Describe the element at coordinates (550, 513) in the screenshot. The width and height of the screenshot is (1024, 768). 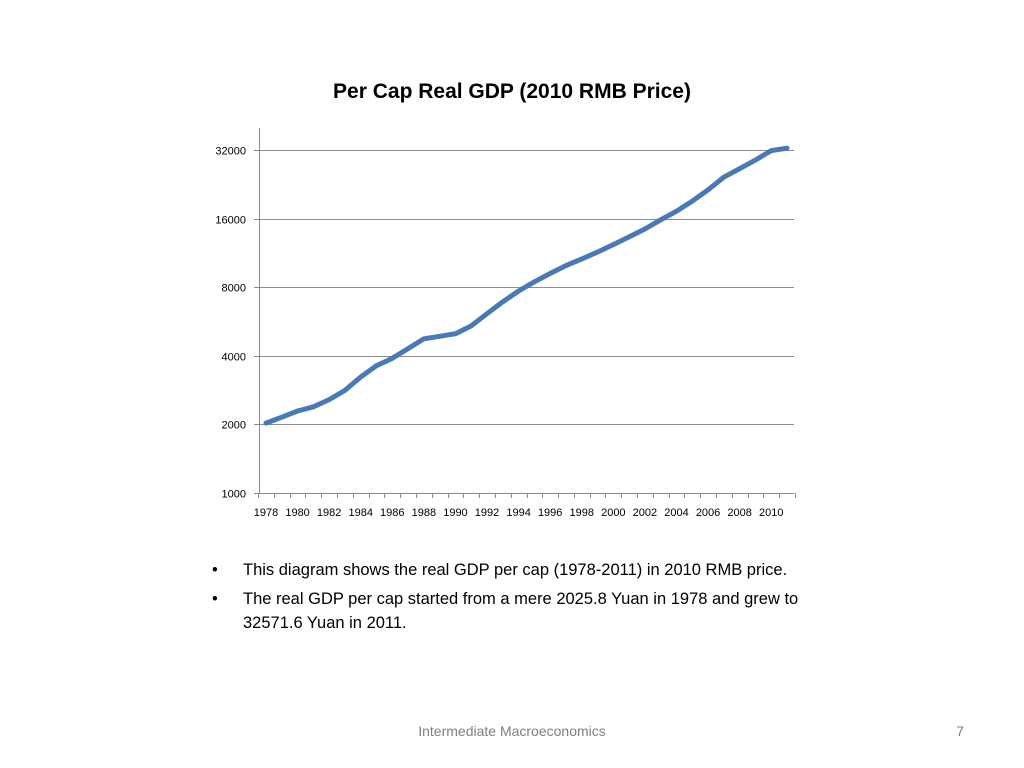
I see `x-tick-label: 1996` at that location.